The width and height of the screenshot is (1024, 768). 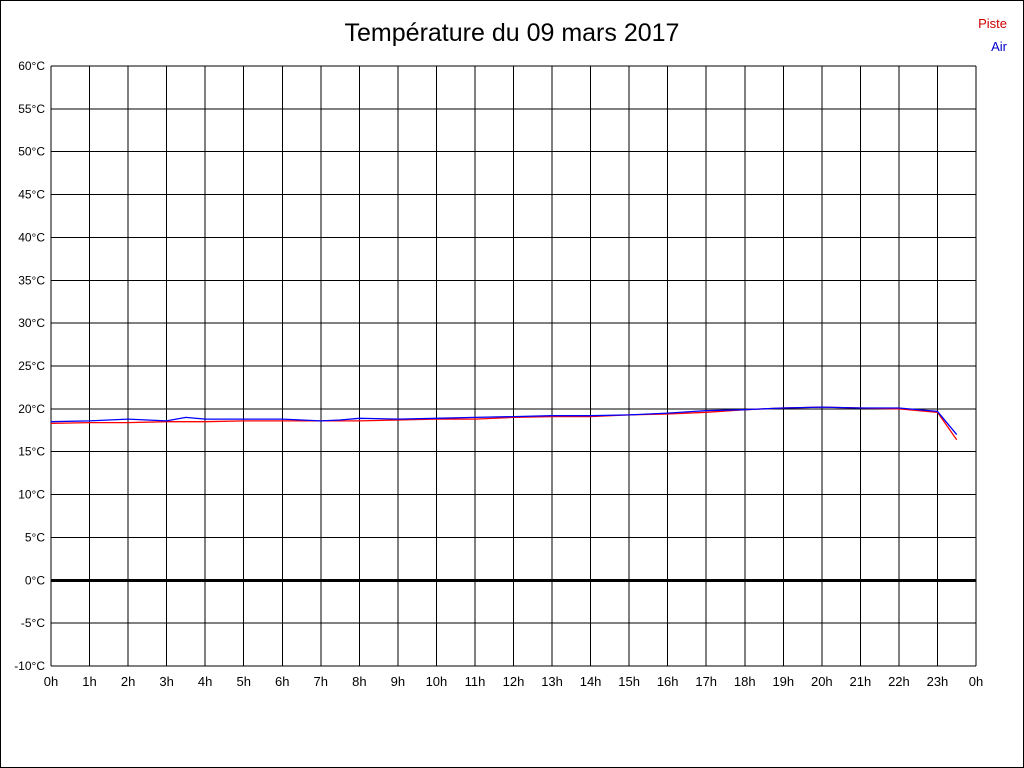 What do you see at coordinates (992, 23) in the screenshot?
I see `legend-item-piste: Piste` at bounding box center [992, 23].